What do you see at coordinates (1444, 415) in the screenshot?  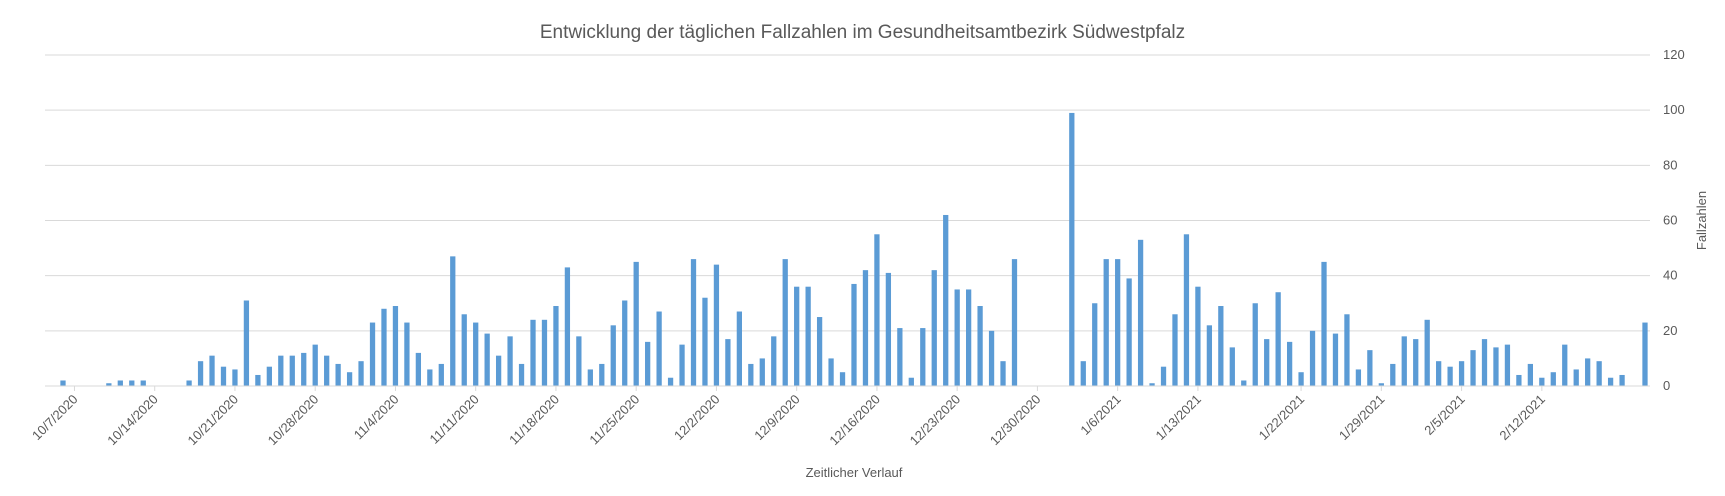 I see `x-tick-label: 2/5/2021` at bounding box center [1444, 415].